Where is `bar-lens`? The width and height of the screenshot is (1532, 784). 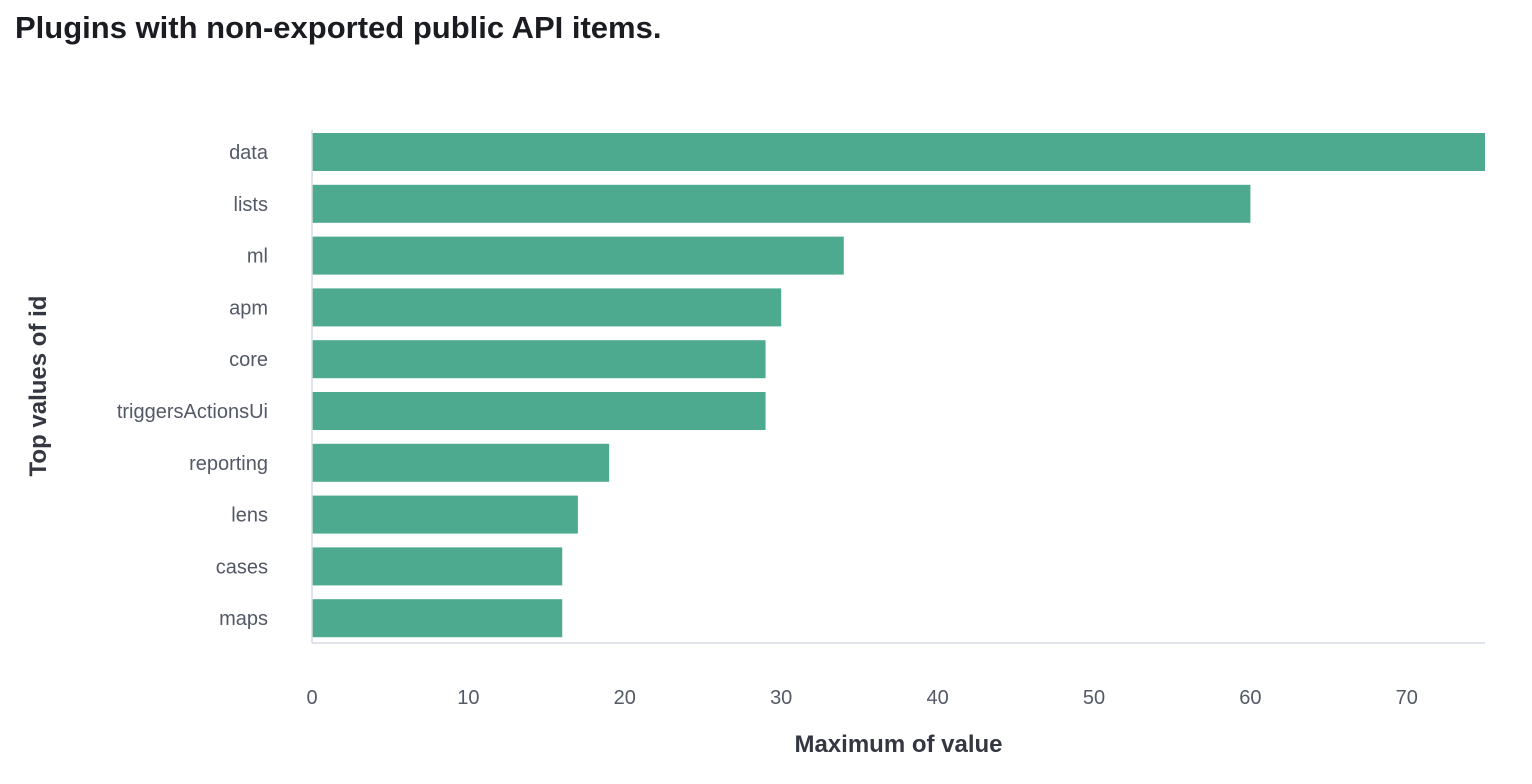 bar-lens is located at coordinates (445, 514).